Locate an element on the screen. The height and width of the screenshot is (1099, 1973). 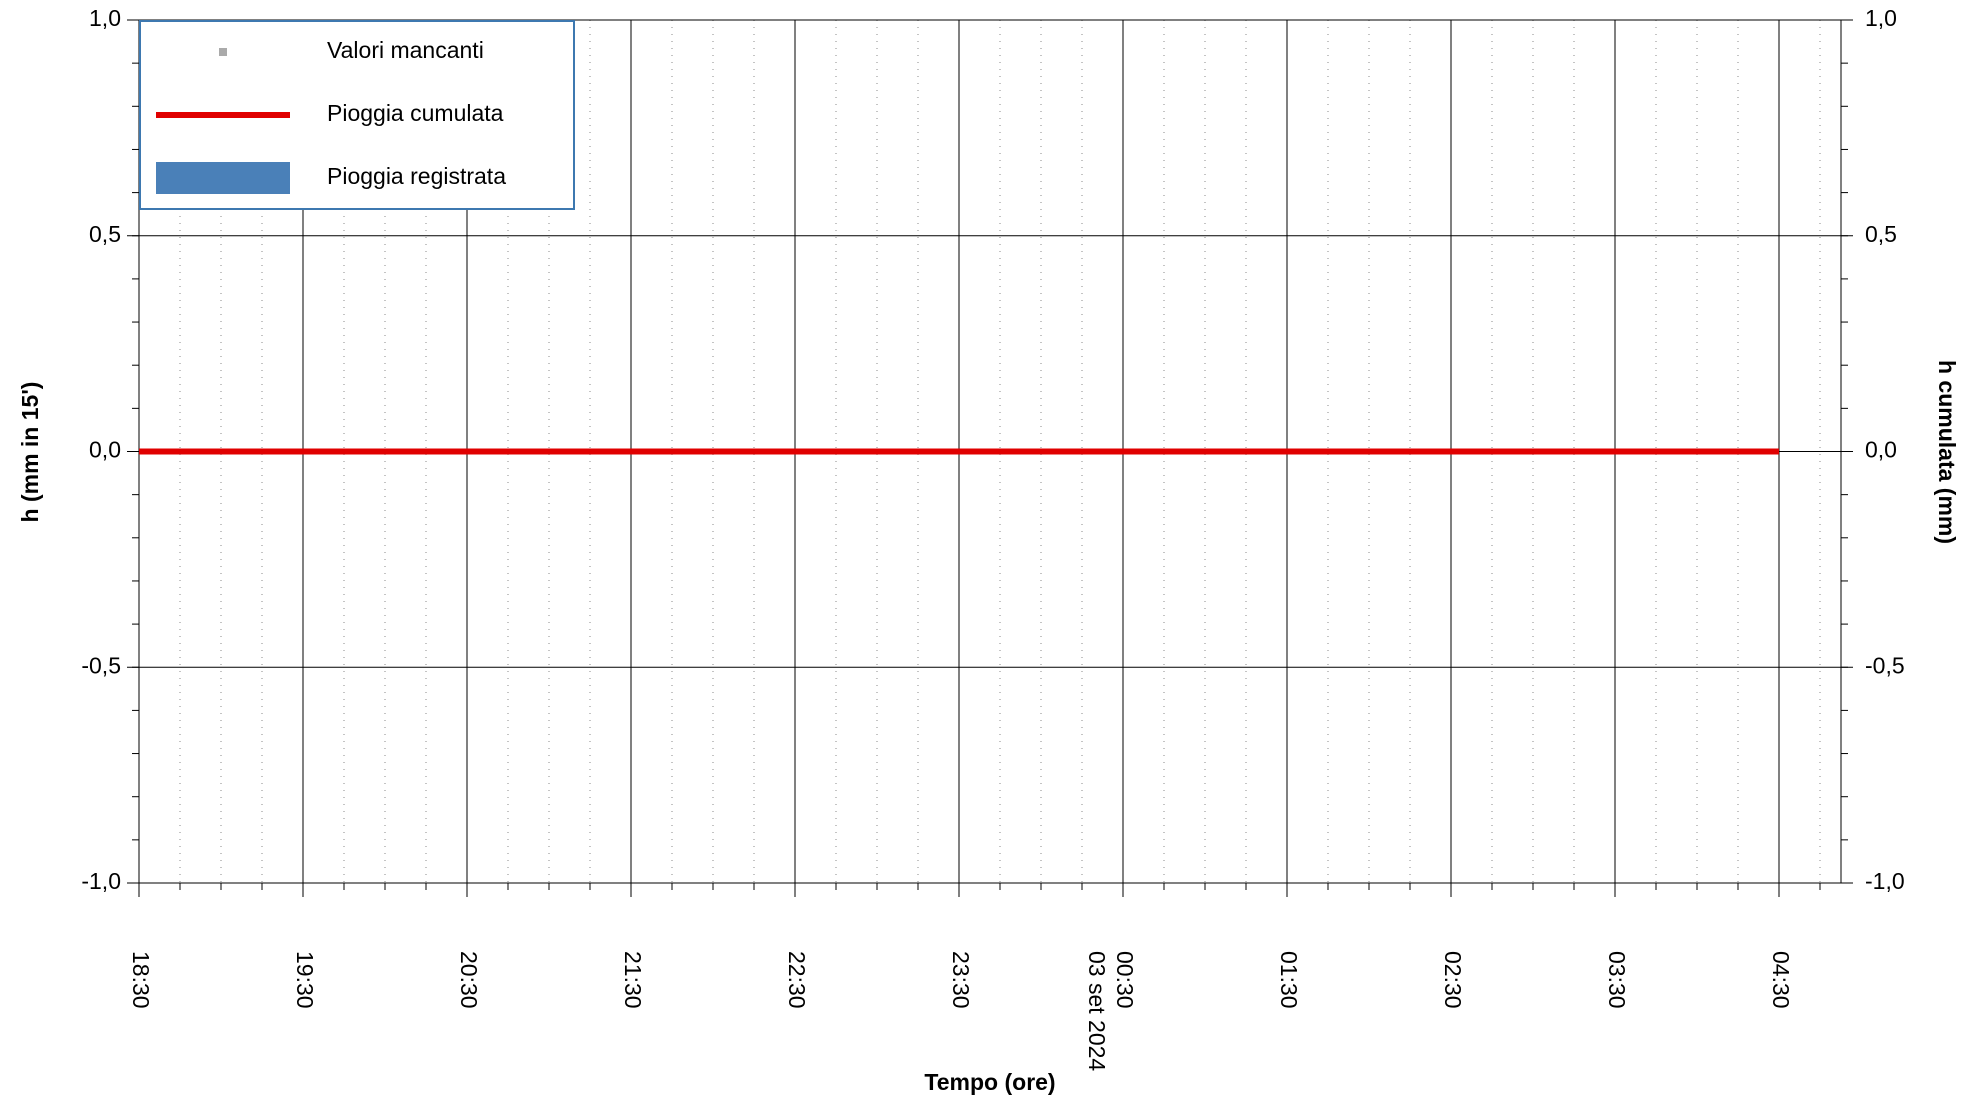
x-tick-label: 18:30 is located at coordinates (141, 980).